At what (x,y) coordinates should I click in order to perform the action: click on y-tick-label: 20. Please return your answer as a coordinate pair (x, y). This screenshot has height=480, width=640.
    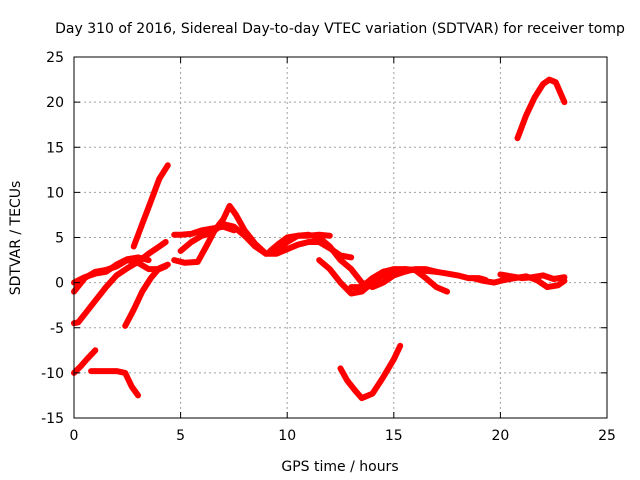
    Looking at the image, I should click on (55, 103).